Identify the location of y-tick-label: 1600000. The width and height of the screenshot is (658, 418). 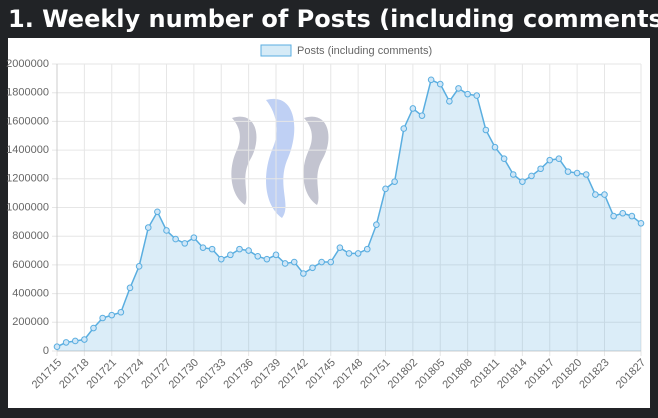
(27, 121).